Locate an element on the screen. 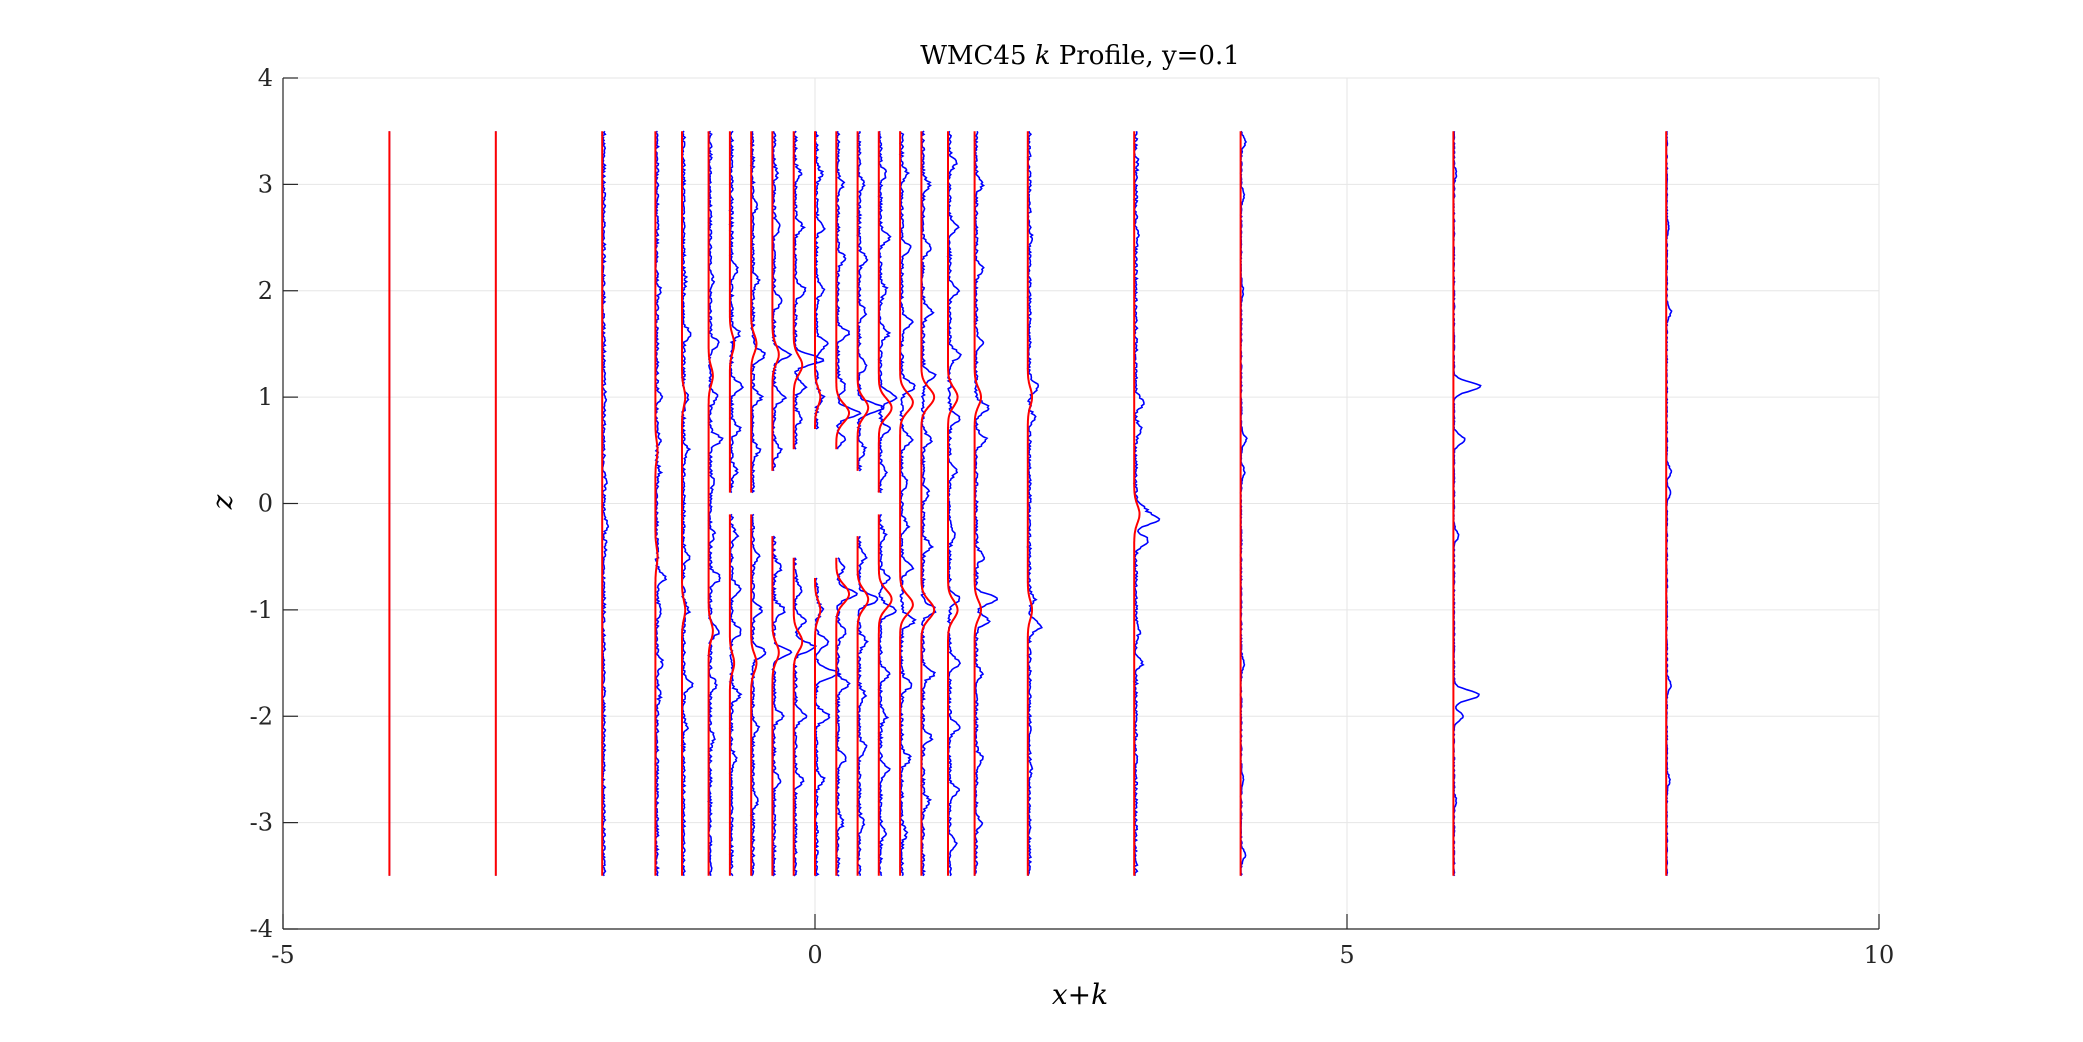 The height and width of the screenshot is (1042, 2083). y-tick-label: 1 is located at coordinates (265, 397).